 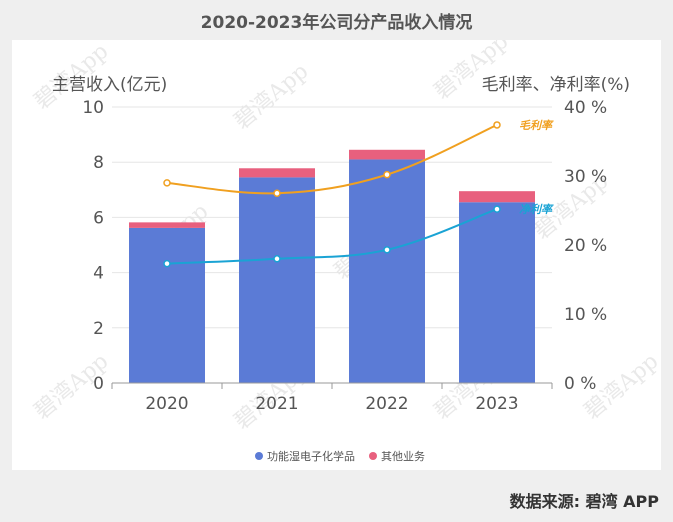 What do you see at coordinates (98, 274) in the screenshot?
I see `y-tick-label-left: 4` at bounding box center [98, 274].